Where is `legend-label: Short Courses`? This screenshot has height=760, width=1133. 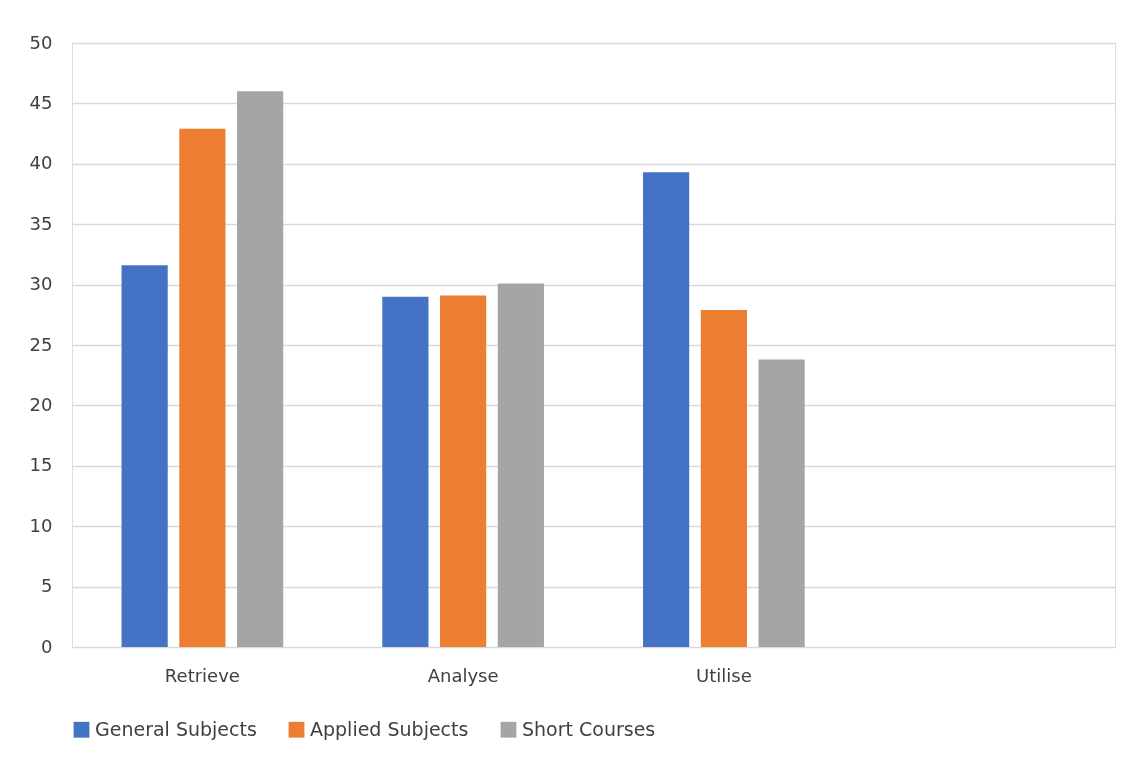
legend-label: Short Courses is located at coordinates (589, 728).